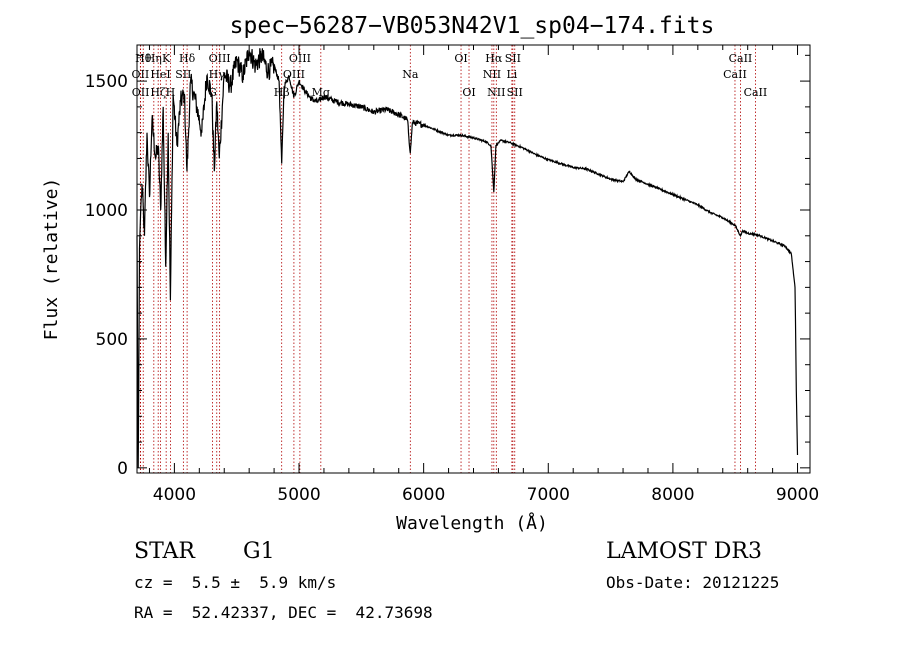  I want to click on line-label-5: Hζ, so click(158, 92).